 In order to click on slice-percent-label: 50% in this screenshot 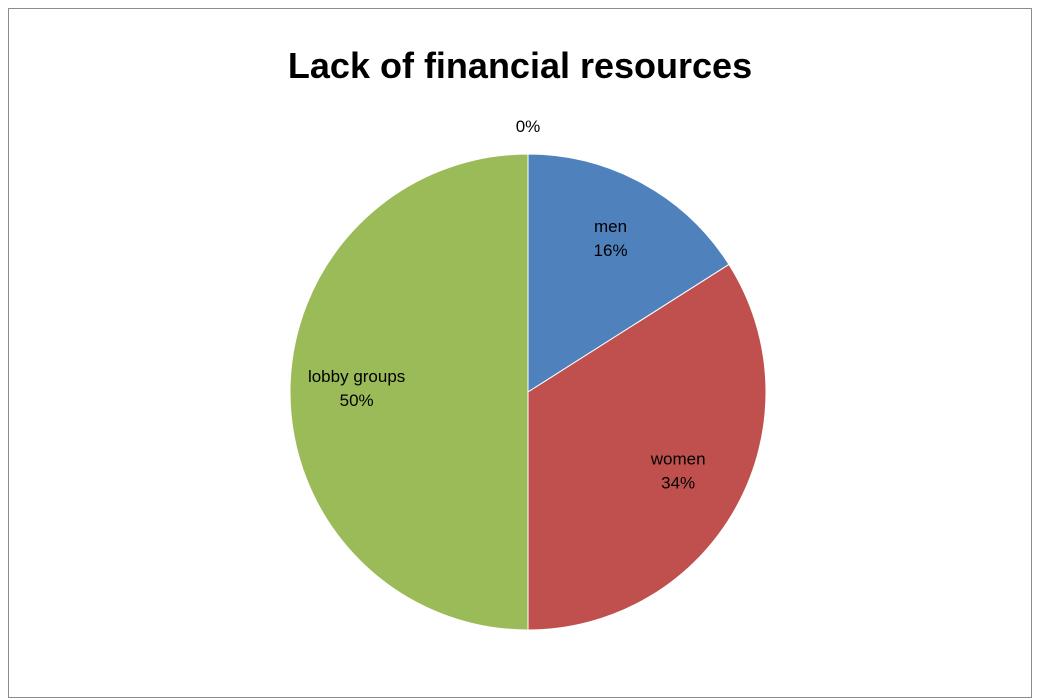, I will do `click(357, 400)`.